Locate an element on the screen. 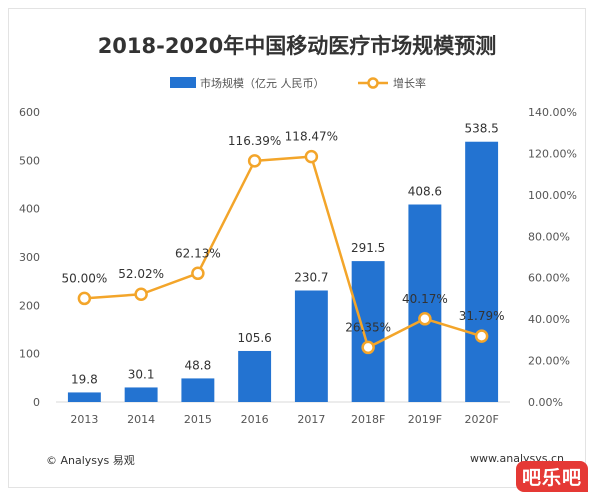 This screenshot has width=594, height=496. bar-value-label: 48.8 is located at coordinates (198, 365).